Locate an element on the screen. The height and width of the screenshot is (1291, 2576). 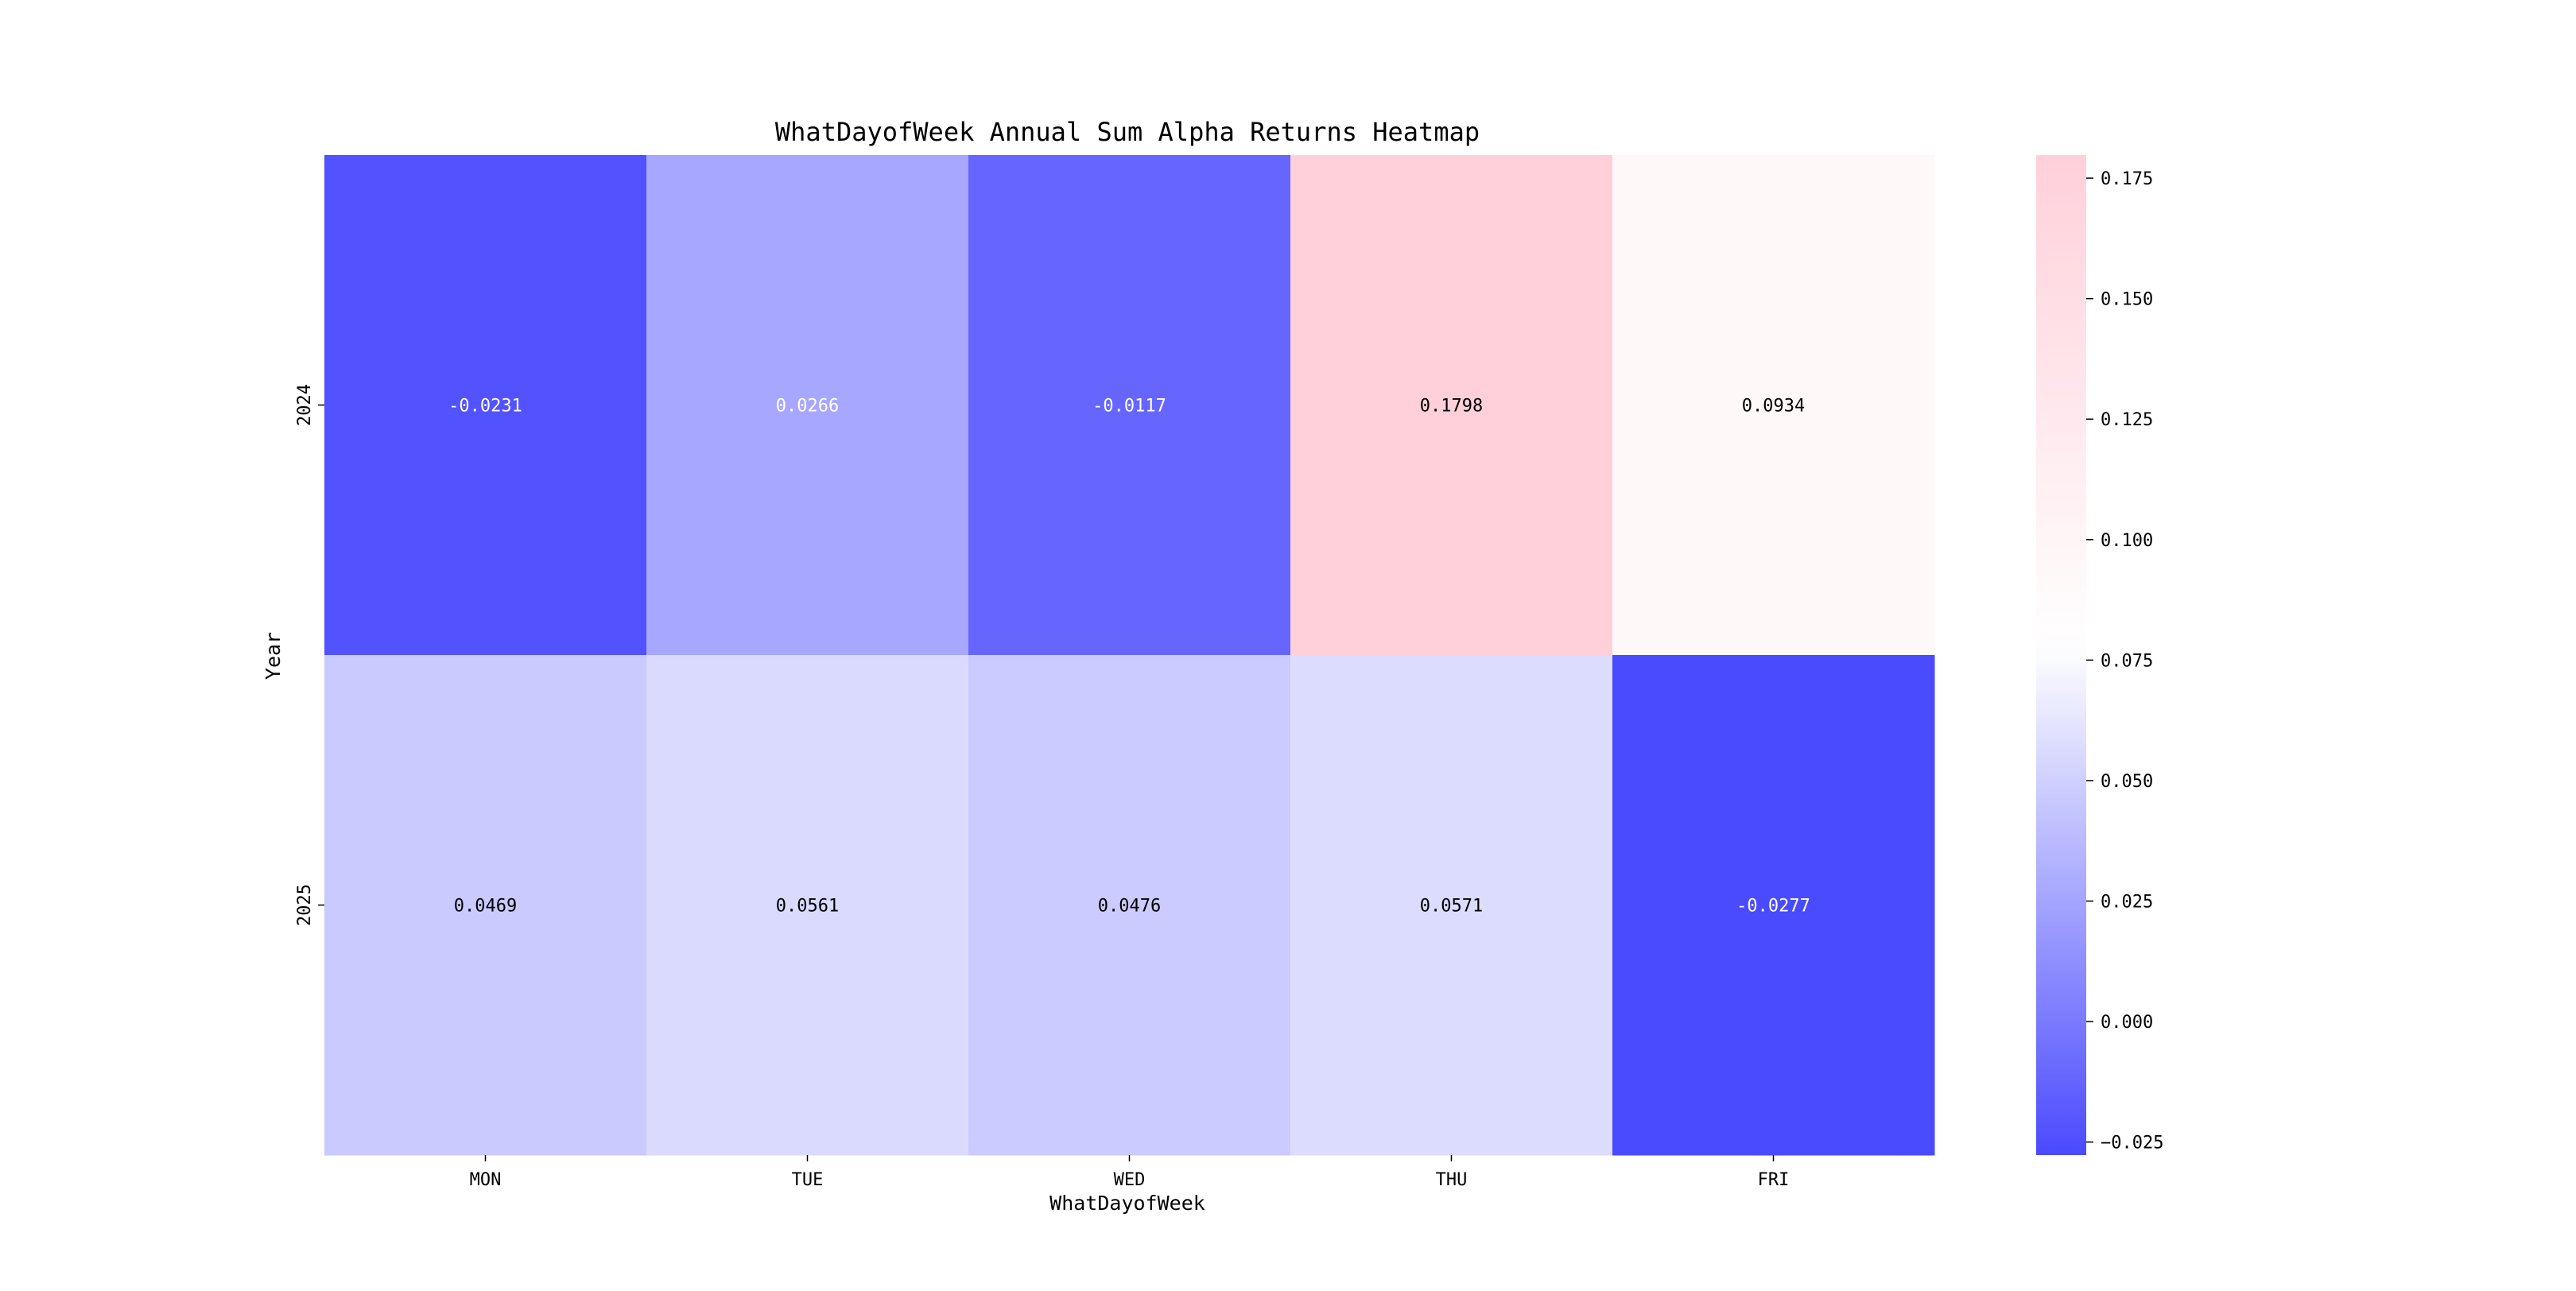
colorbar-tick-label: 0.125 is located at coordinates (2127, 420).